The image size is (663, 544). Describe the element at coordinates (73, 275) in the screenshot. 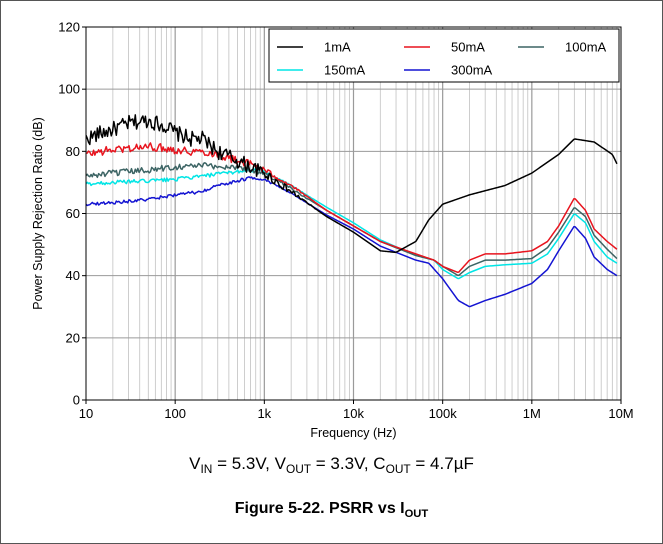

I see `y-tick-label: 40` at that location.